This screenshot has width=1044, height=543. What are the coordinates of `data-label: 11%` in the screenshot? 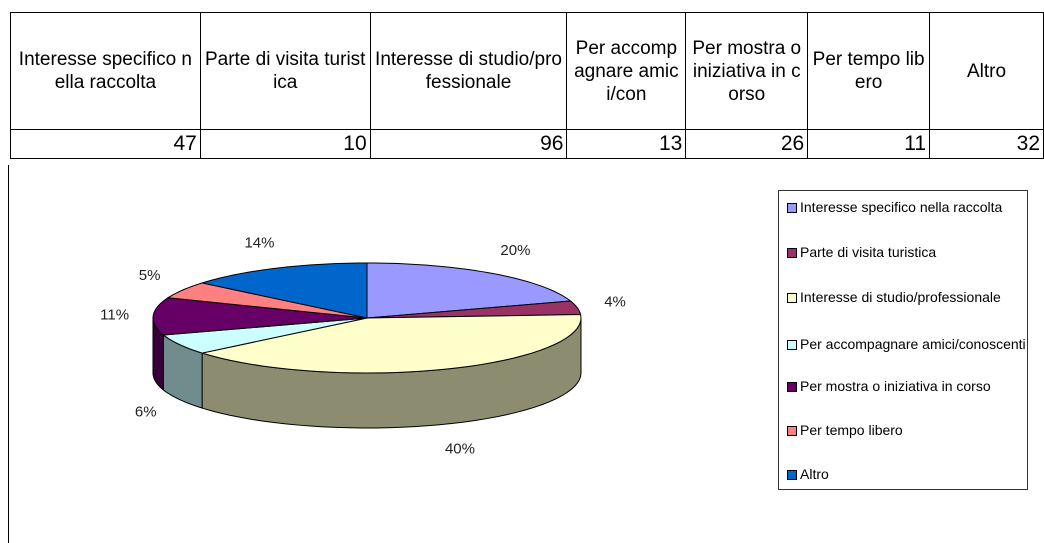 It's located at (114, 314).